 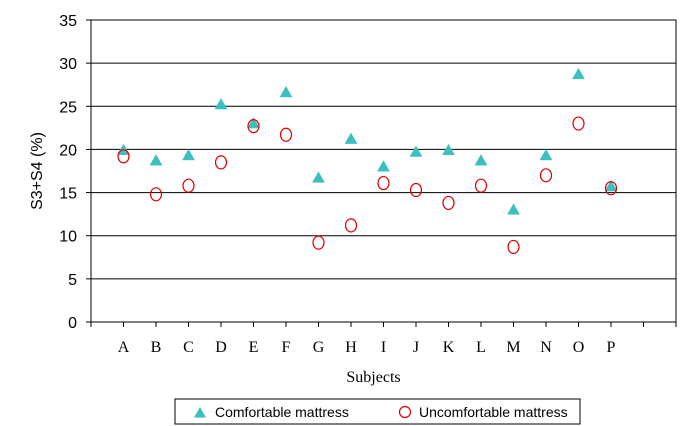 I want to click on point-comfortable-D, so click(x=221, y=104).